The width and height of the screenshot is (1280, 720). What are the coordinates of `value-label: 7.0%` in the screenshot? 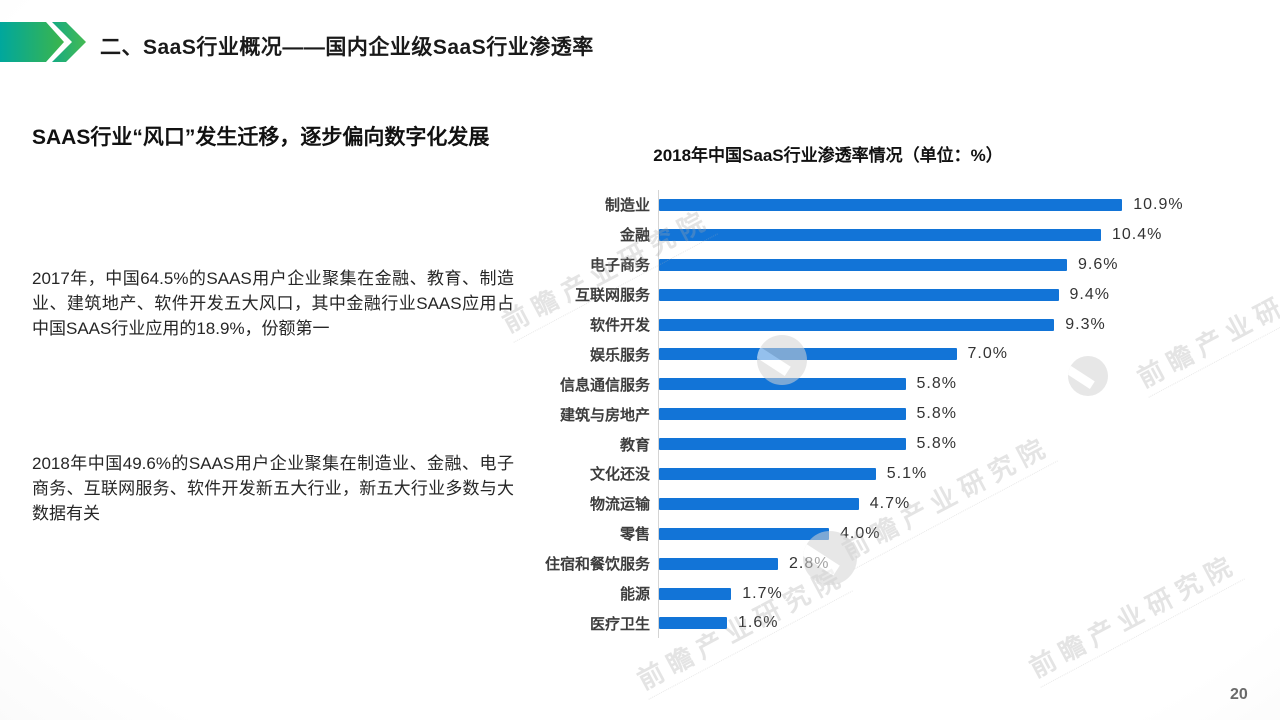 It's located at (987, 354).